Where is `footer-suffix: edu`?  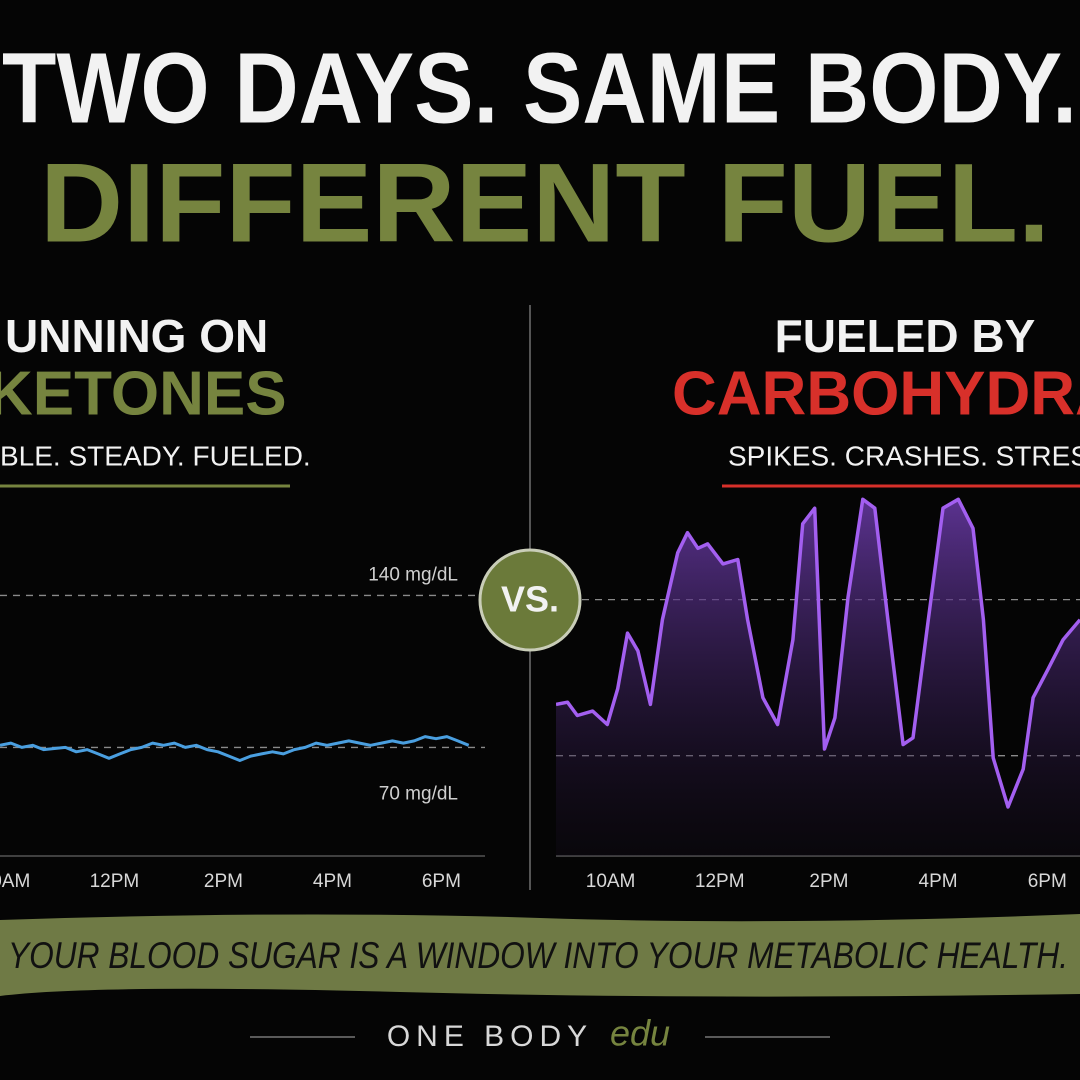
footer-suffix: edu is located at coordinates (640, 1033).